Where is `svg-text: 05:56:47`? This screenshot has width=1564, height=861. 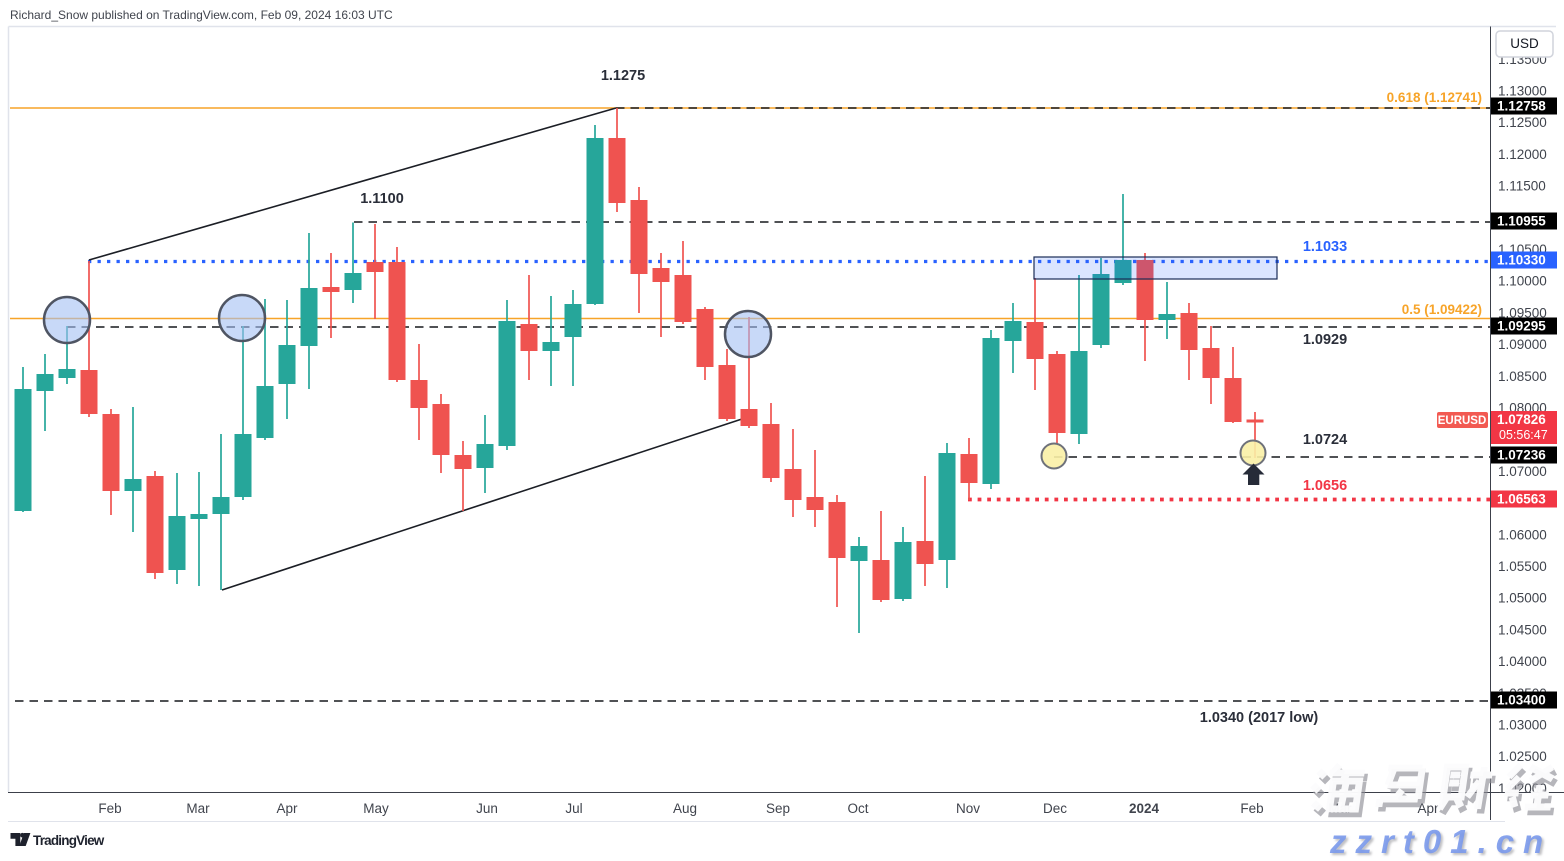
svg-text: 05:56:47 is located at coordinates (1523, 435).